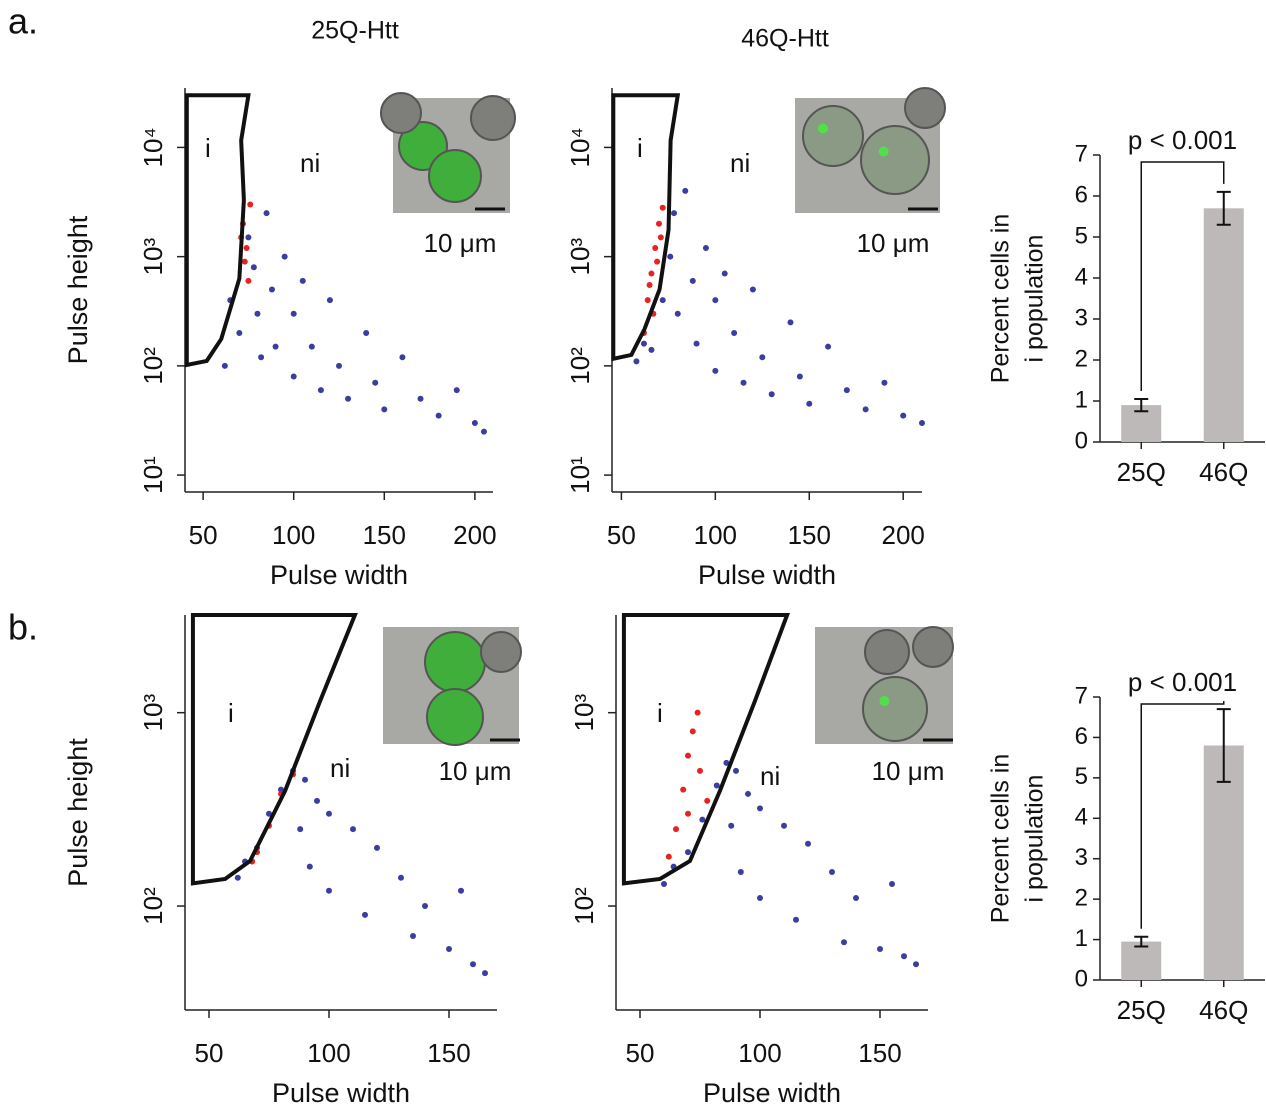 This screenshot has width=1266, height=1114. What do you see at coordinates (1223, 472) in the screenshot?
I see `x-tick-label: 46Q` at bounding box center [1223, 472].